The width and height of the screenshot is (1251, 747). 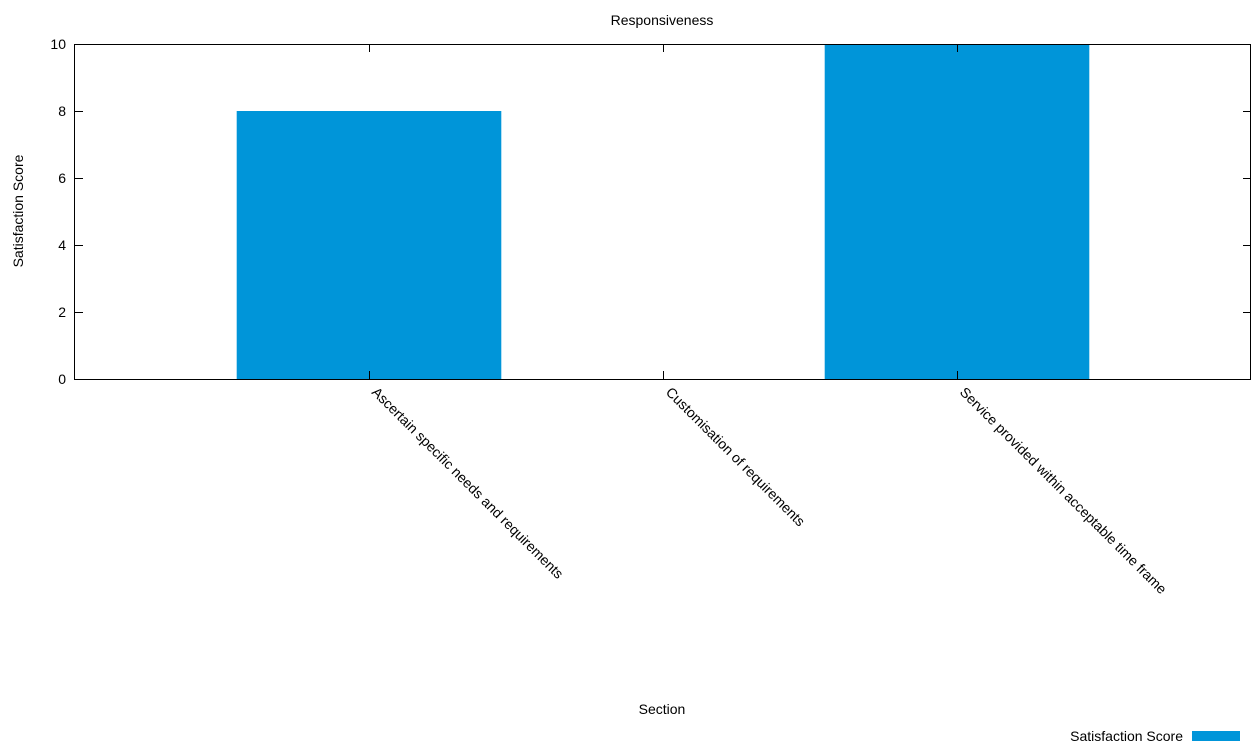 I want to click on x-tick-label: Customisation of requirements, so click(x=736, y=457).